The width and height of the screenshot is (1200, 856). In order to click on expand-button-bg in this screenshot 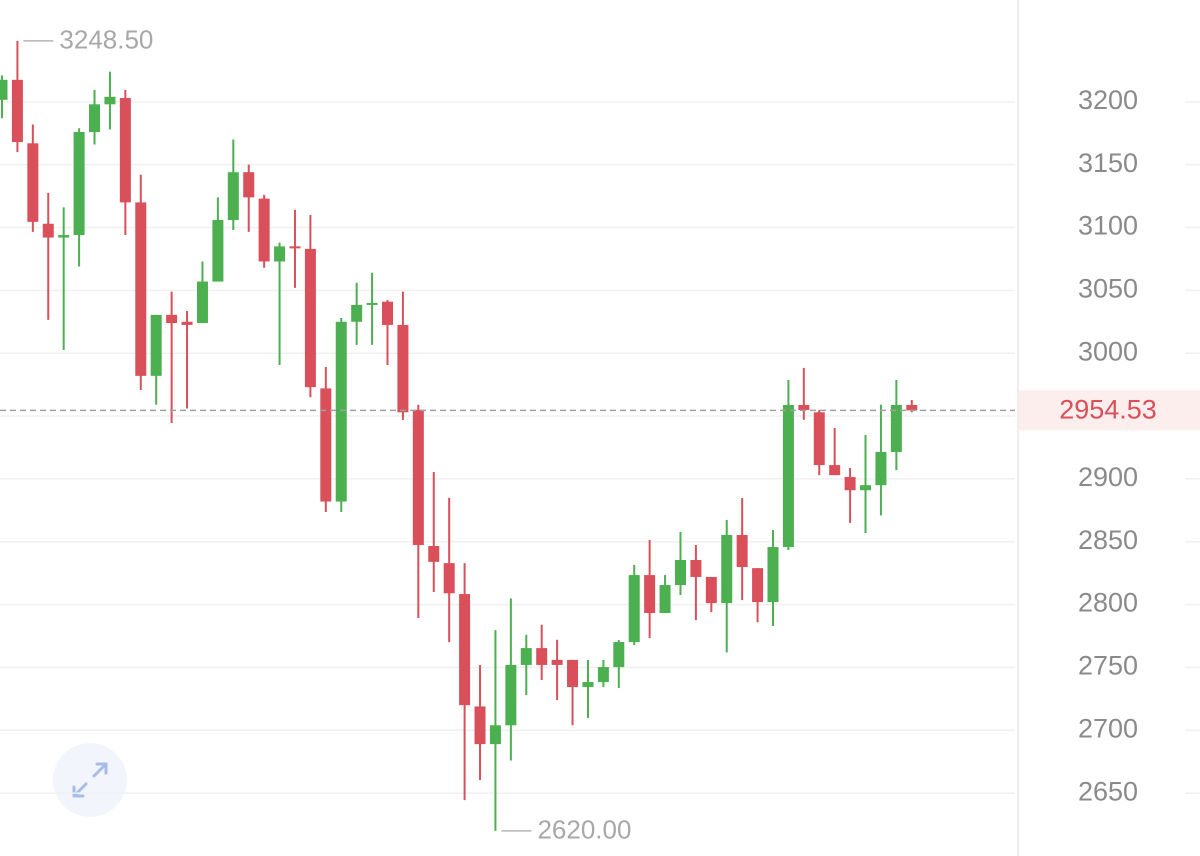, I will do `click(90, 780)`.